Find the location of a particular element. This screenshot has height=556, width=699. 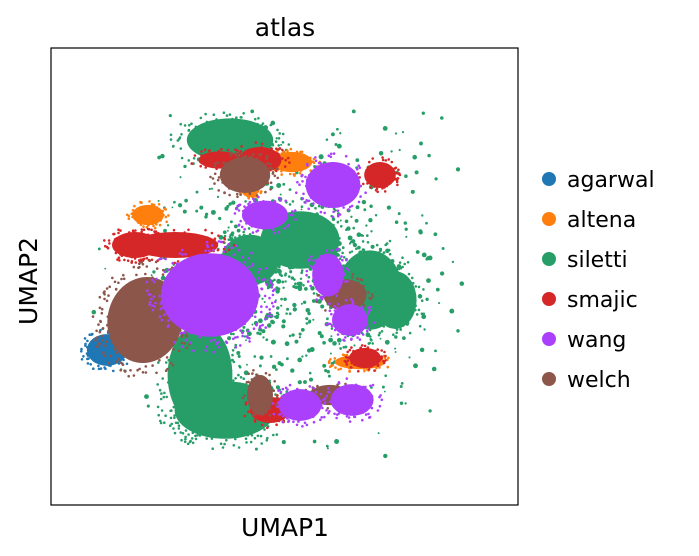

legend-label-agarwal: agarwal is located at coordinates (611, 180).